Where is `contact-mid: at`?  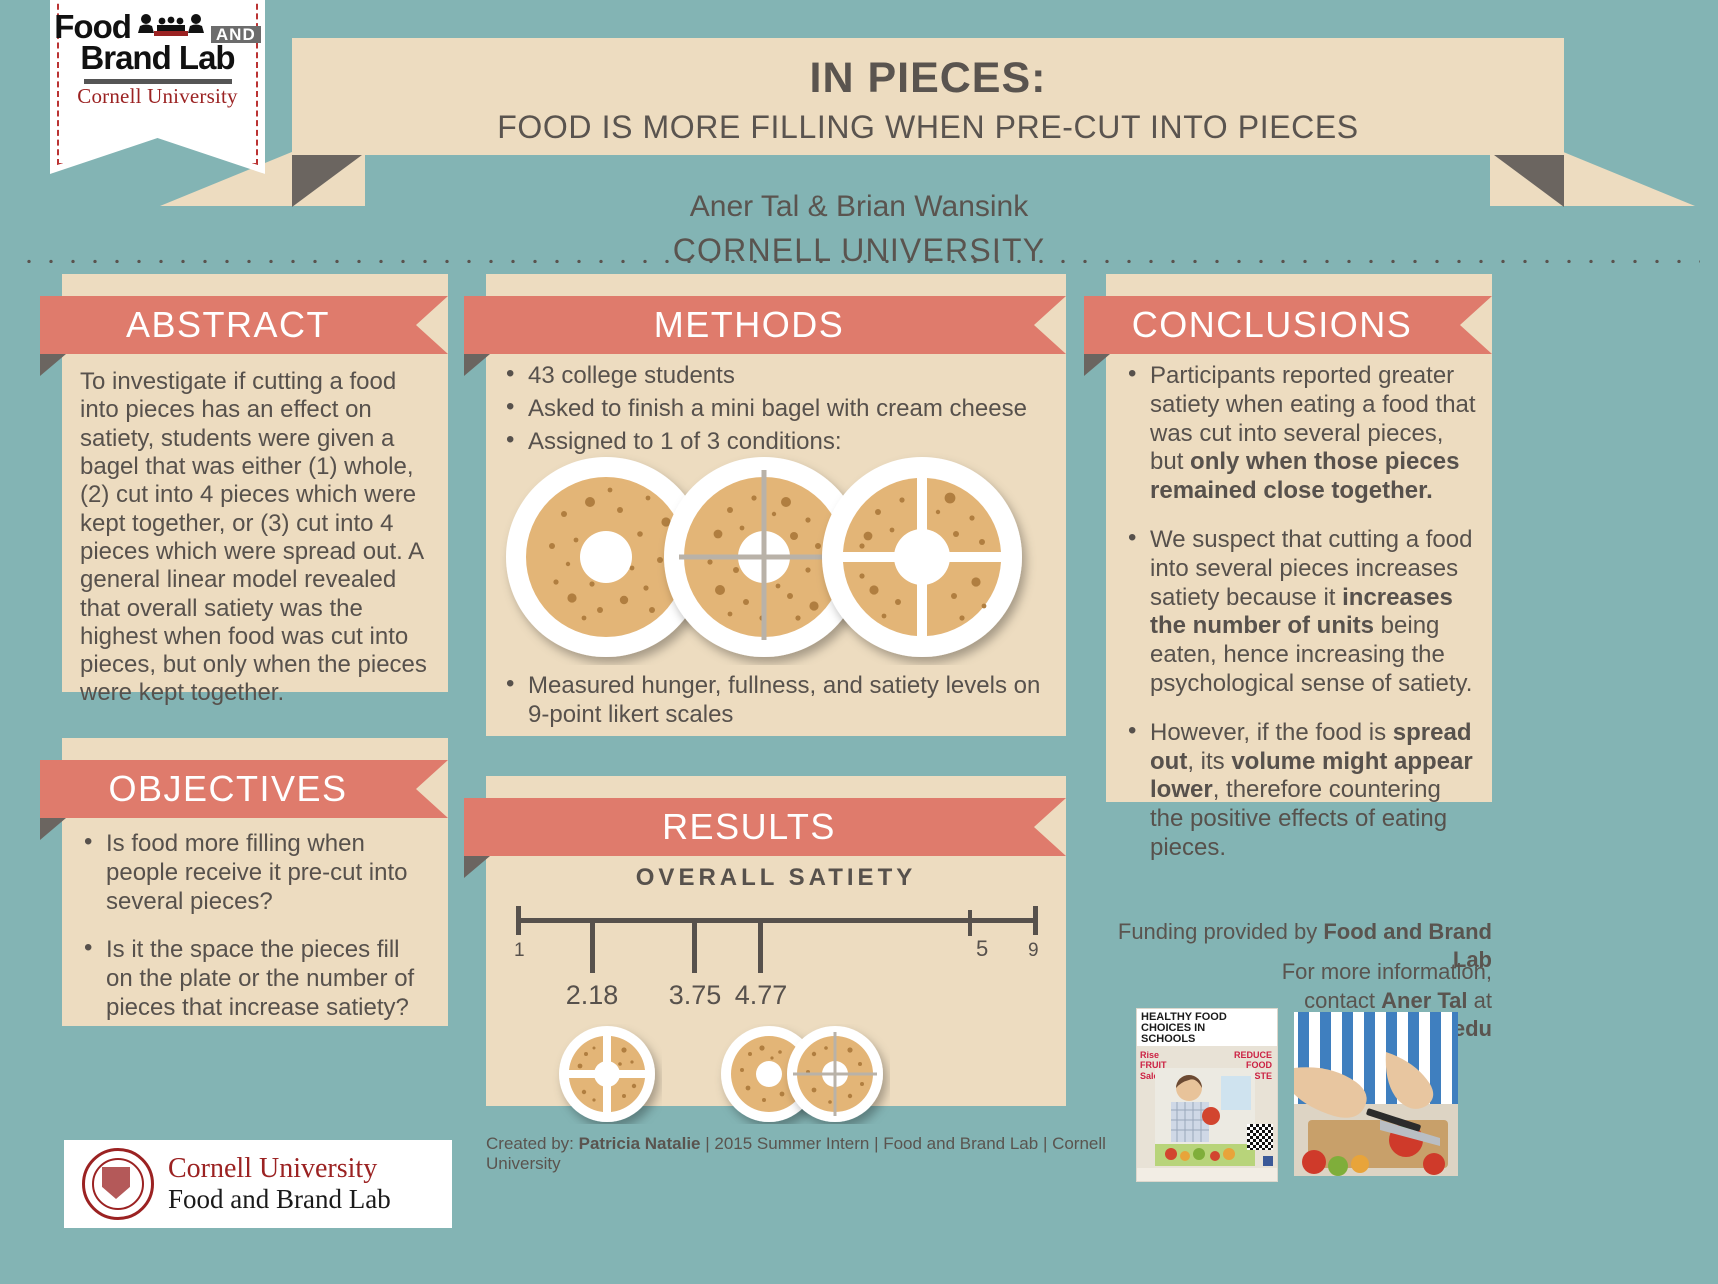
contact-mid: at is located at coordinates (1479, 1000).